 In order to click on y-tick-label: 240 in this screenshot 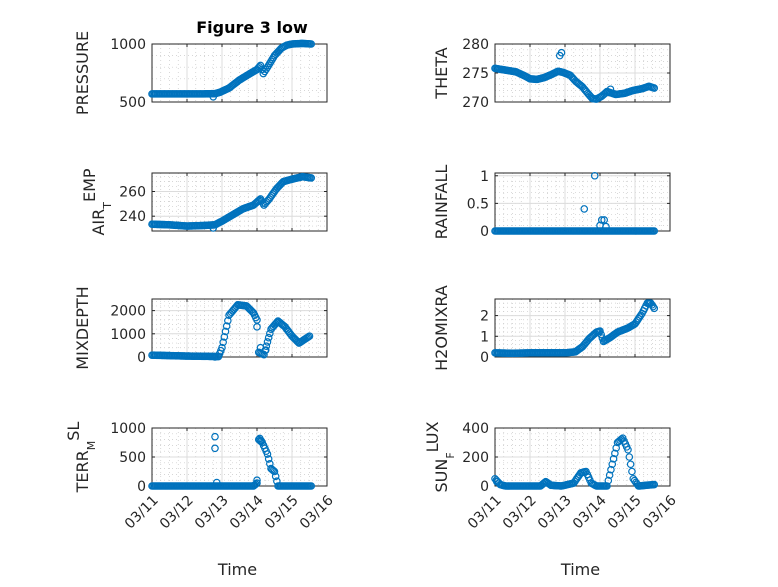, I will do `click(132, 217)`.